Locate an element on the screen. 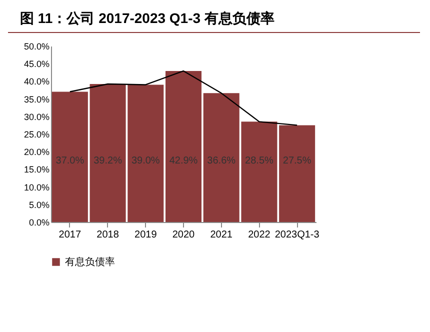 This screenshot has width=430, height=332. y-tick-label: 45.0% is located at coordinates (37, 64).